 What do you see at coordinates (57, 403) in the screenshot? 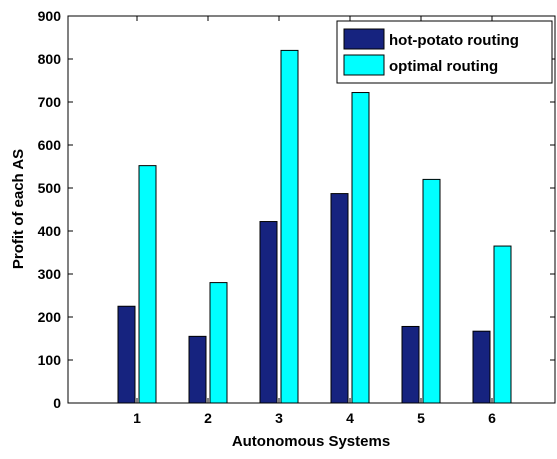
I see `y-tick-label: 0` at bounding box center [57, 403].